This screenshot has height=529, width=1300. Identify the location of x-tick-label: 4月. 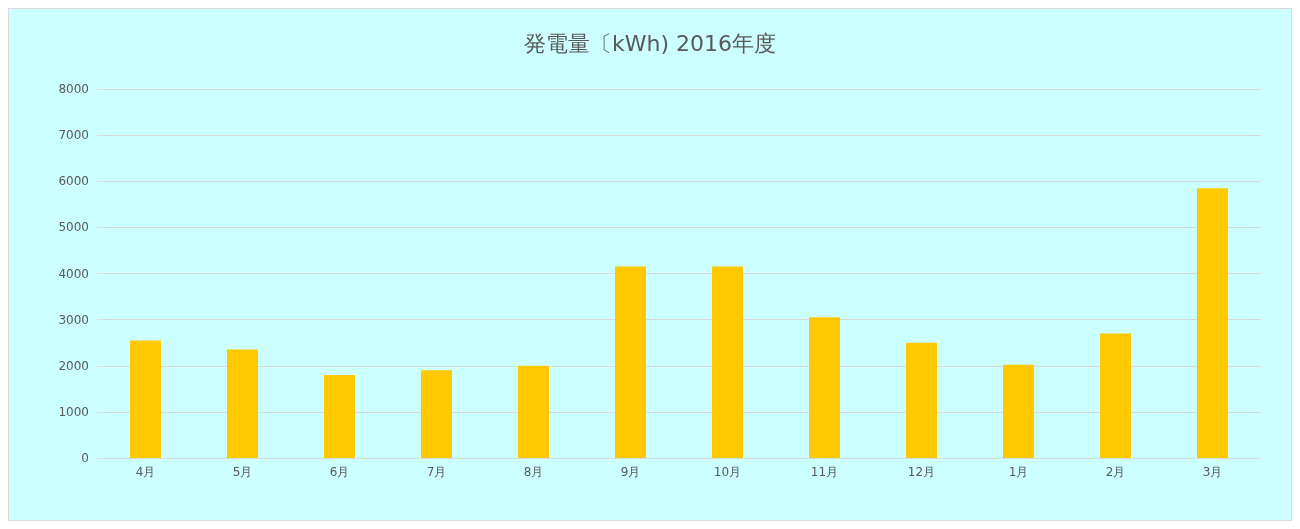
(145, 472).